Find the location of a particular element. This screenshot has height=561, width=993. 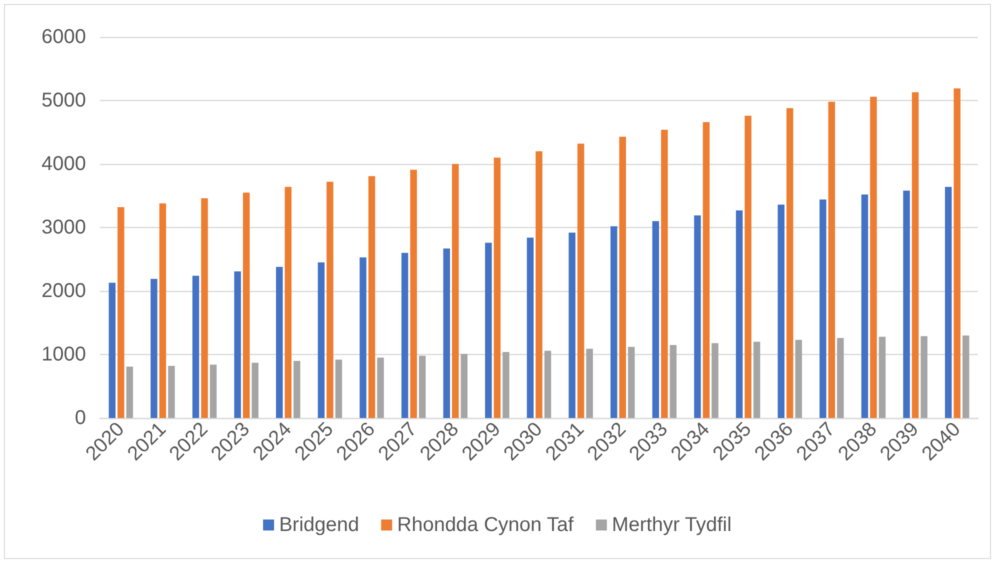

y-tick-label: 5000 is located at coordinates (64, 101).